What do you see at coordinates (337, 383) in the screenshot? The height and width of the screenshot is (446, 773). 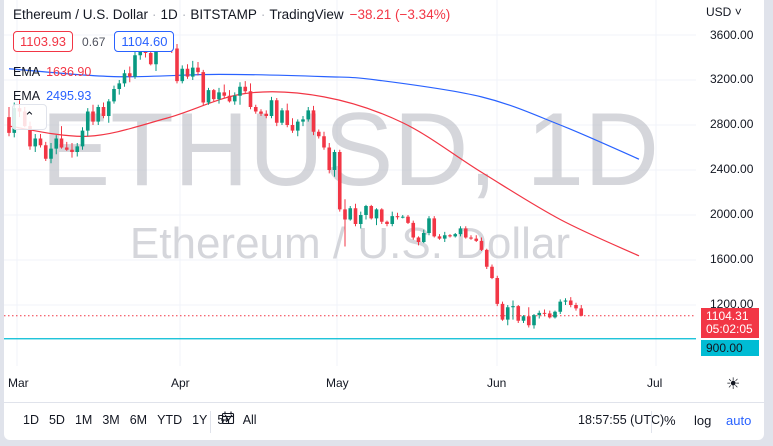 I see `time-tick: May` at bounding box center [337, 383].